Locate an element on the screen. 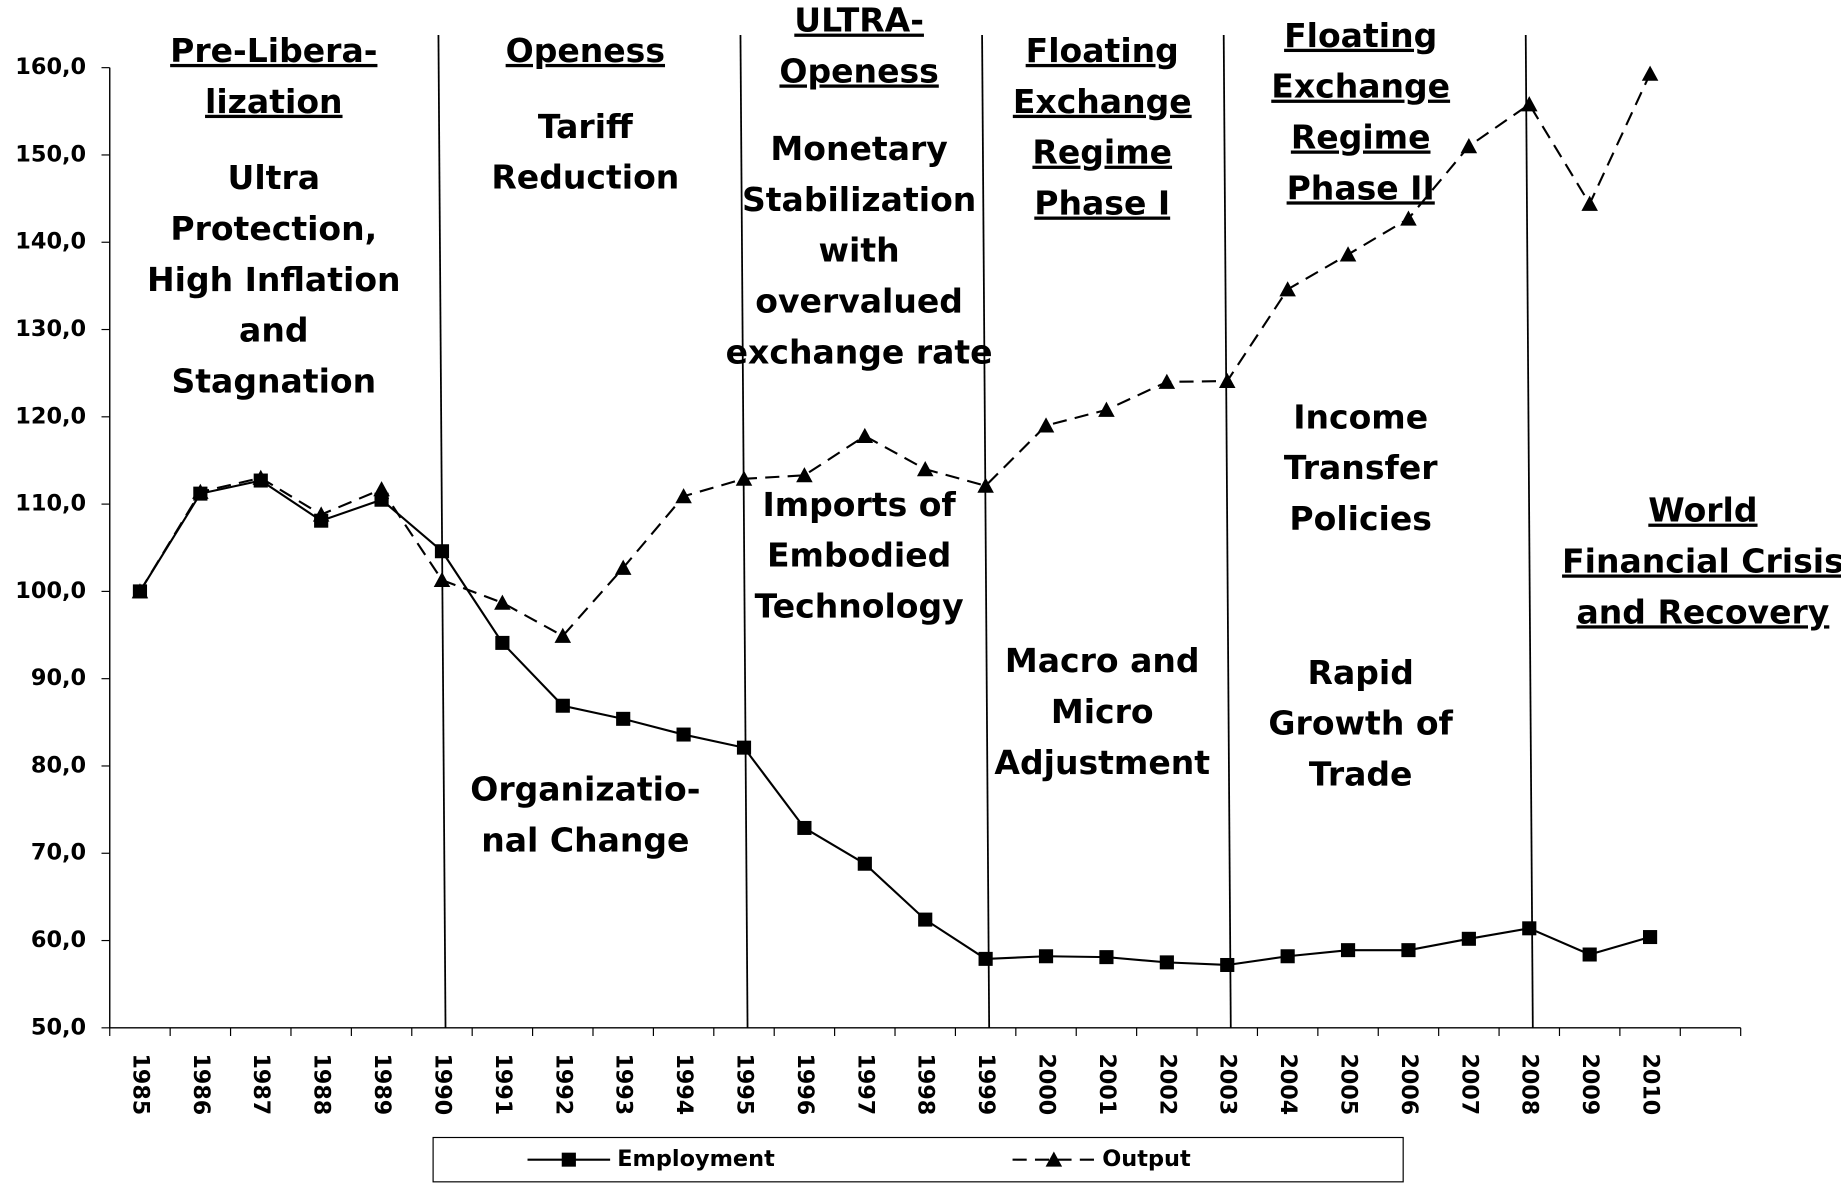 The image size is (1841, 1190). y-tick-label: 110,0 is located at coordinates (50, 504).